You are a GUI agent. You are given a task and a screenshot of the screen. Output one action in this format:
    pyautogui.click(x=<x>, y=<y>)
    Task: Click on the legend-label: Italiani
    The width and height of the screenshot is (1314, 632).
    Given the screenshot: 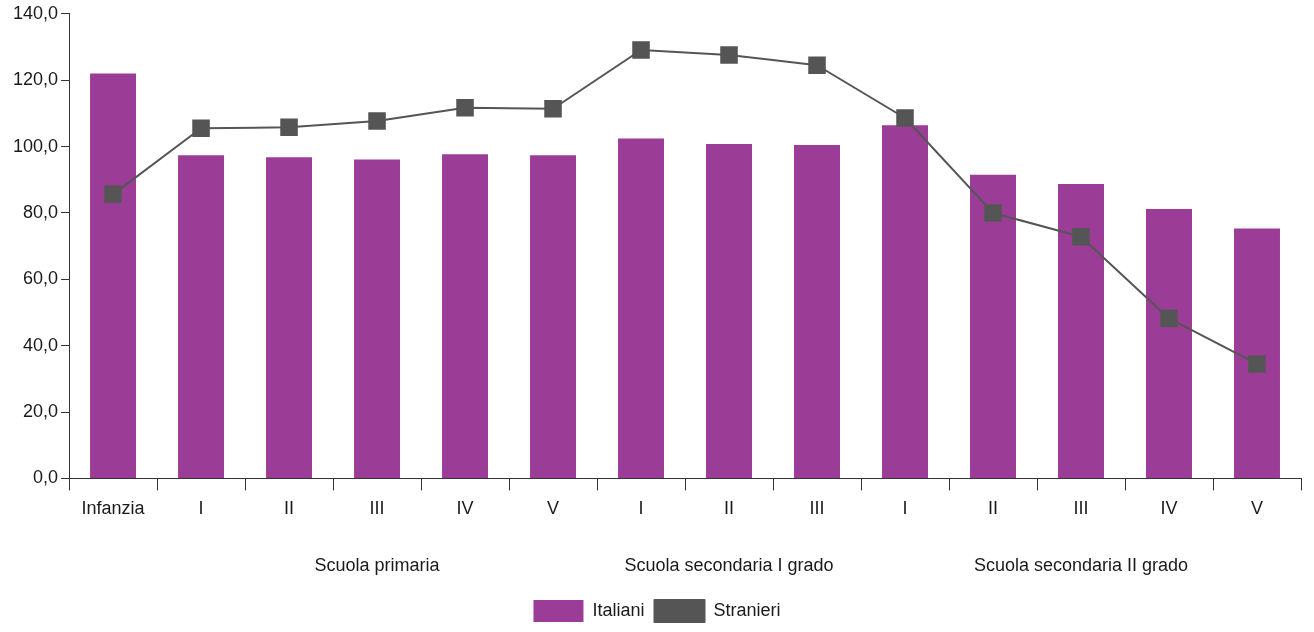 What is the action you would take?
    pyautogui.click(x=618, y=609)
    